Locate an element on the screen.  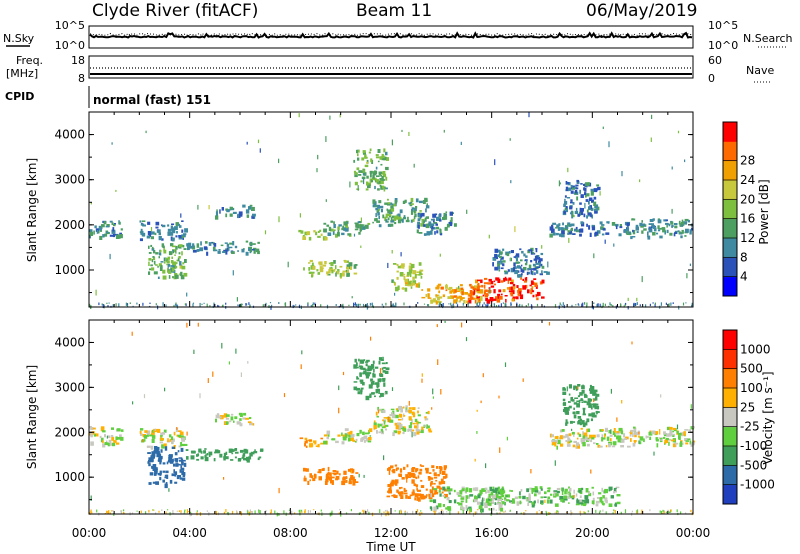
nave-label: Nave is located at coordinates (760, 70).